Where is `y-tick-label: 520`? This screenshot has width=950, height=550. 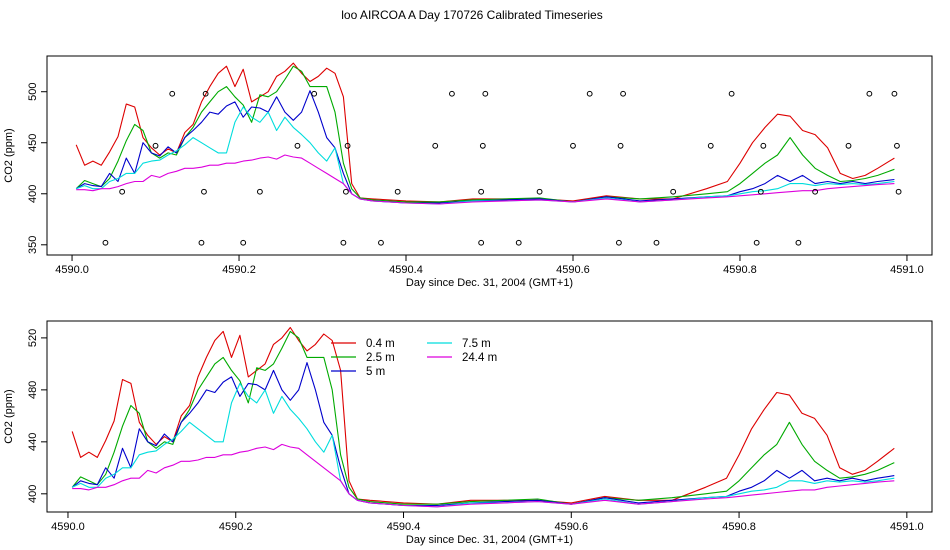 y-tick-label: 520 is located at coordinates (33, 338).